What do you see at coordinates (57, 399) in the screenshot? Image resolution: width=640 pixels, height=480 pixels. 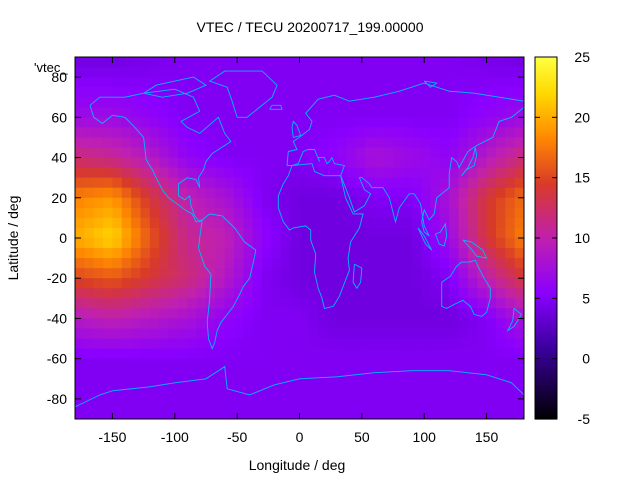 I see `y-tick-label: -80` at bounding box center [57, 399].